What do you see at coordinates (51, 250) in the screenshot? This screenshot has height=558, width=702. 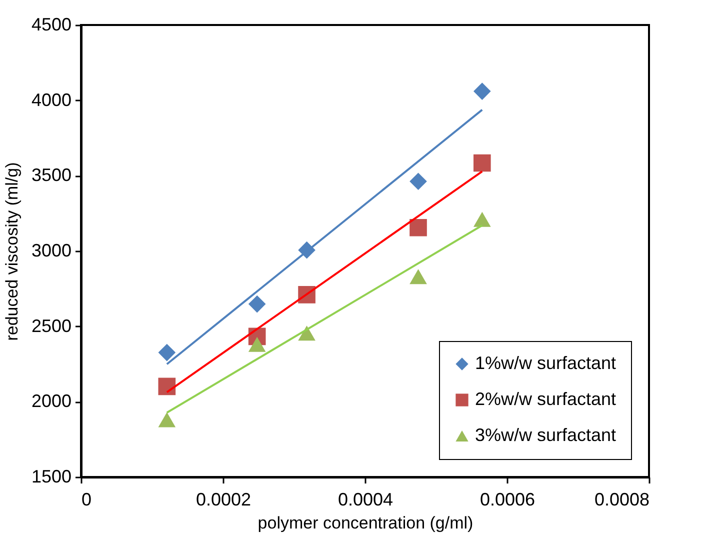 I see `y-tick-label: 3000` at bounding box center [51, 250].